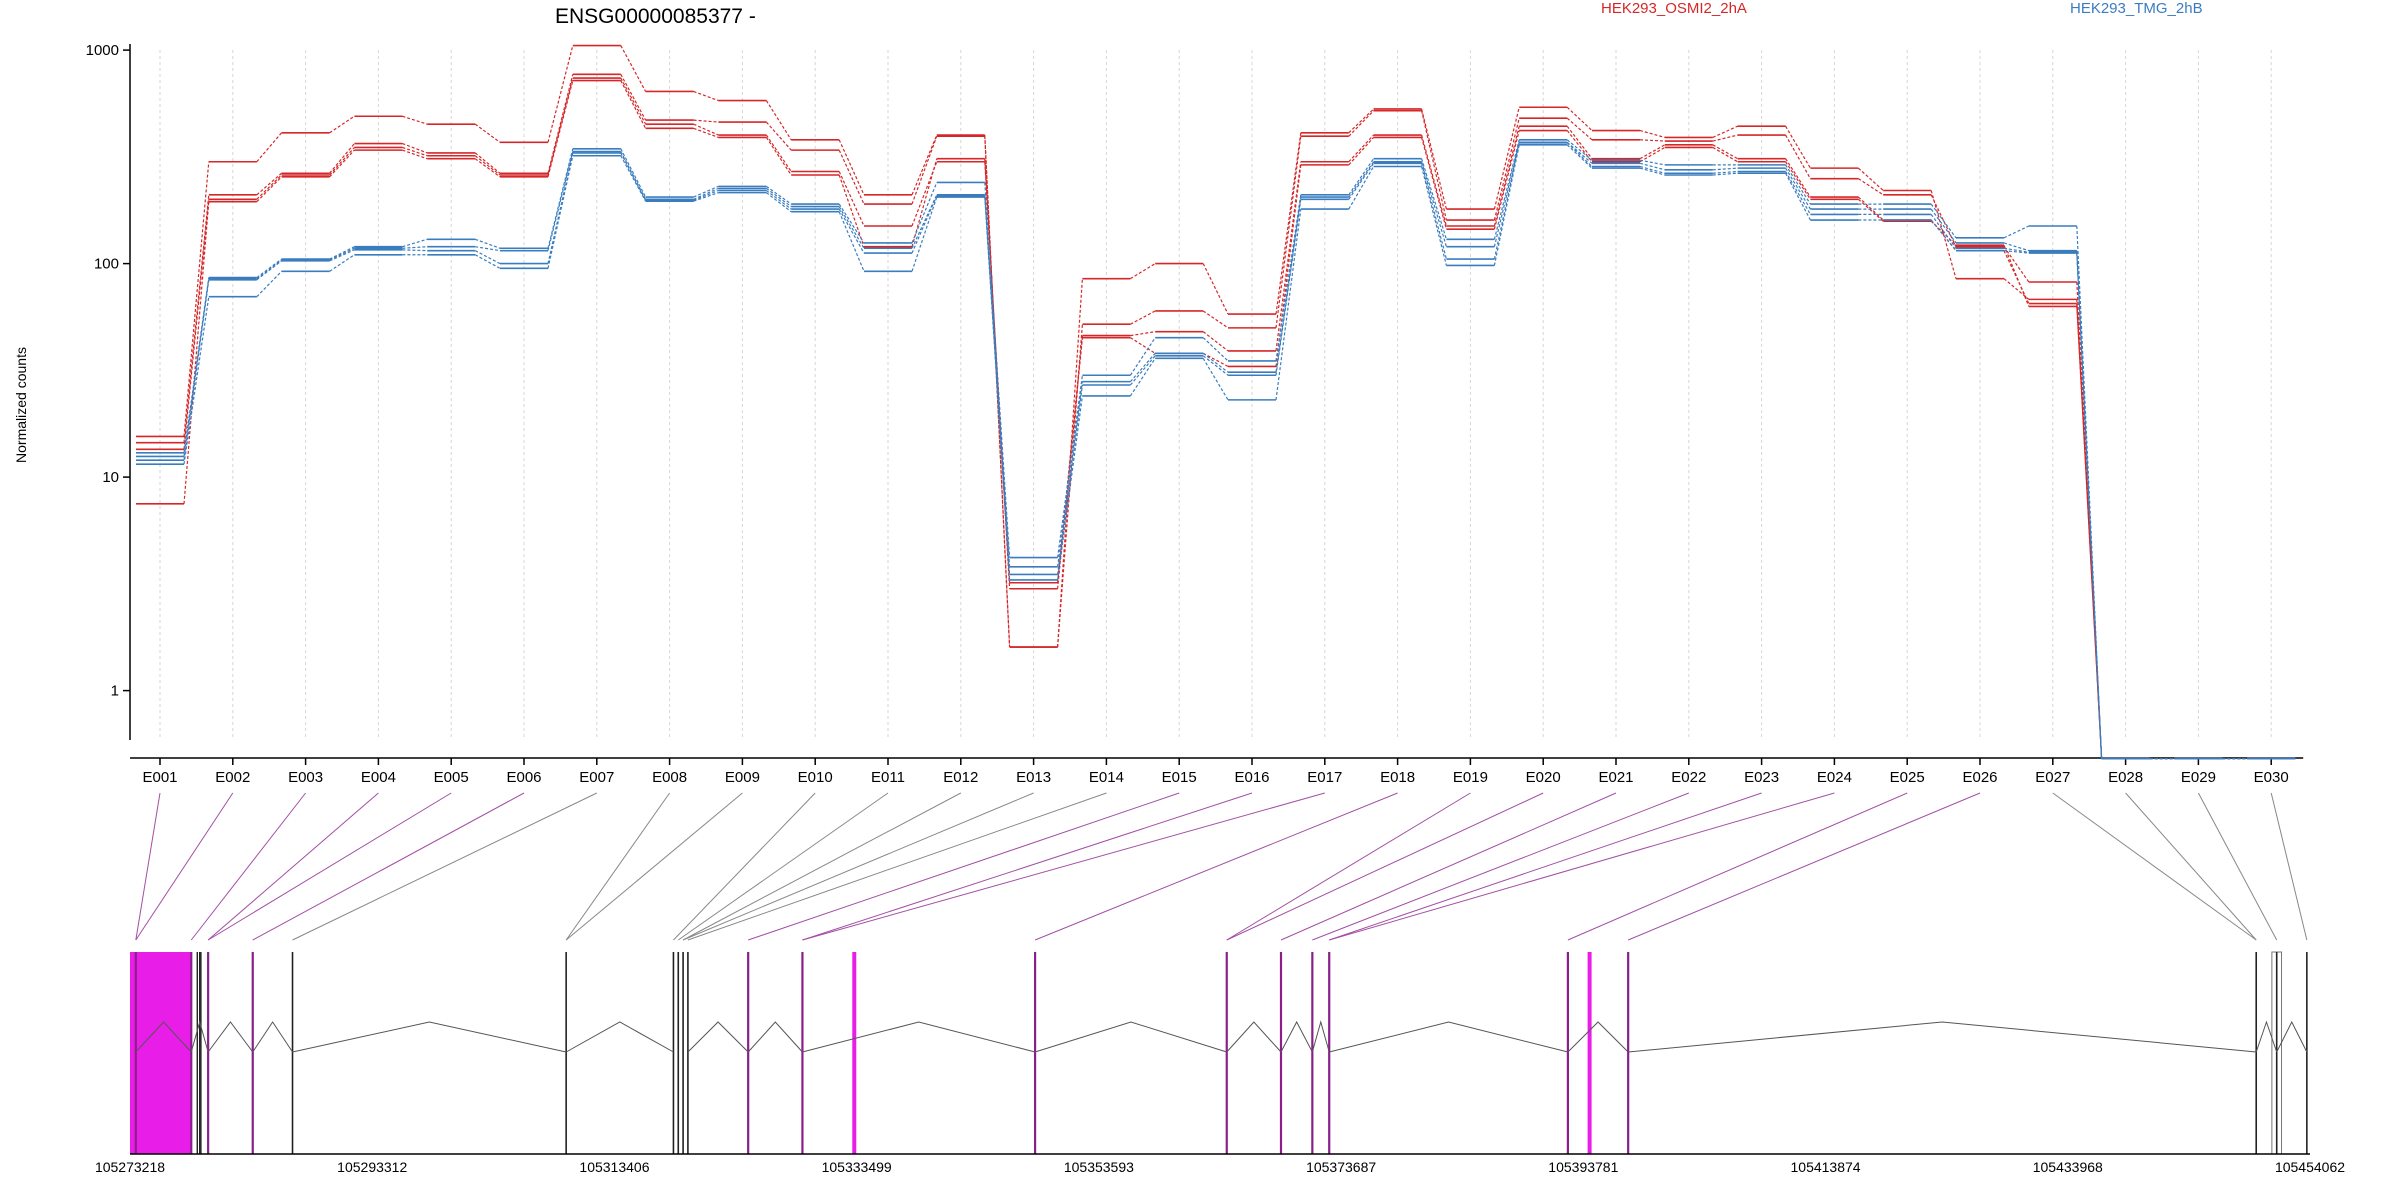  Describe the element at coordinates (108, 391) in the screenshot. I see `y-axis: 1 10 100 1000` at that location.